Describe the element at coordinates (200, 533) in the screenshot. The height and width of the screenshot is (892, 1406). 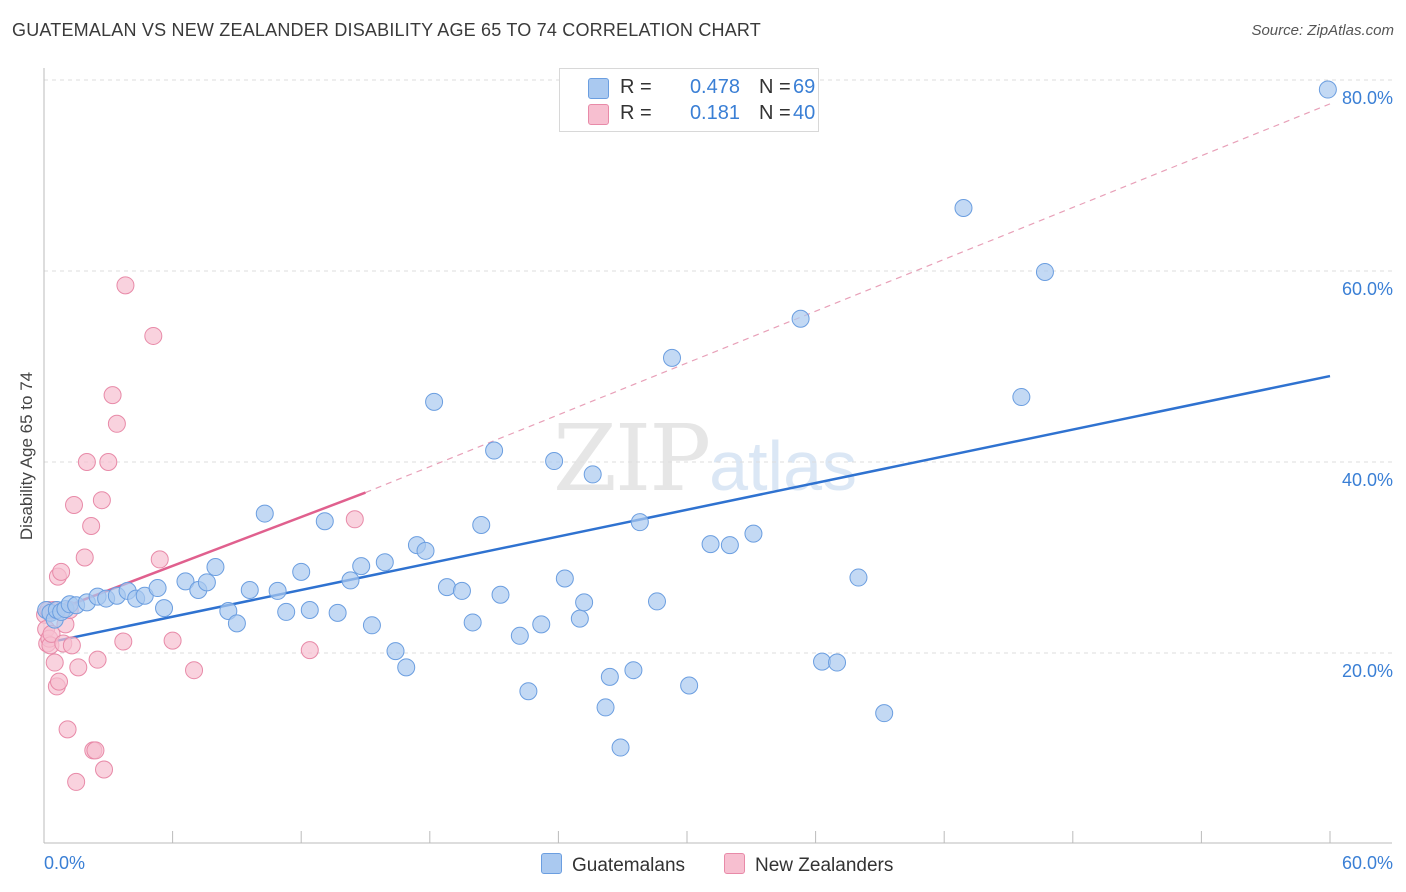
I see `new-zealander-points` at that location.